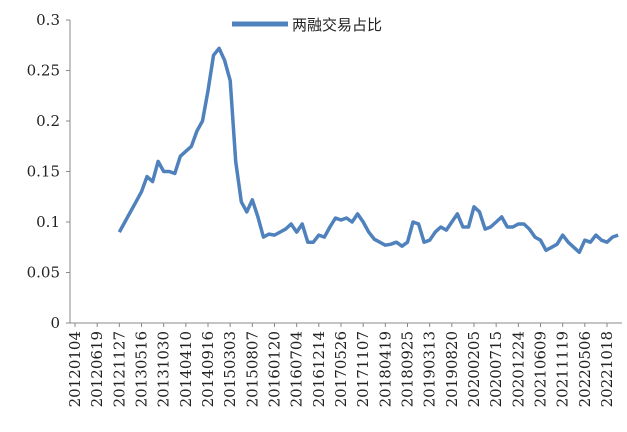  What do you see at coordinates (585, 369) in the screenshot?
I see `x-tick-label: 20220506` at bounding box center [585, 369].